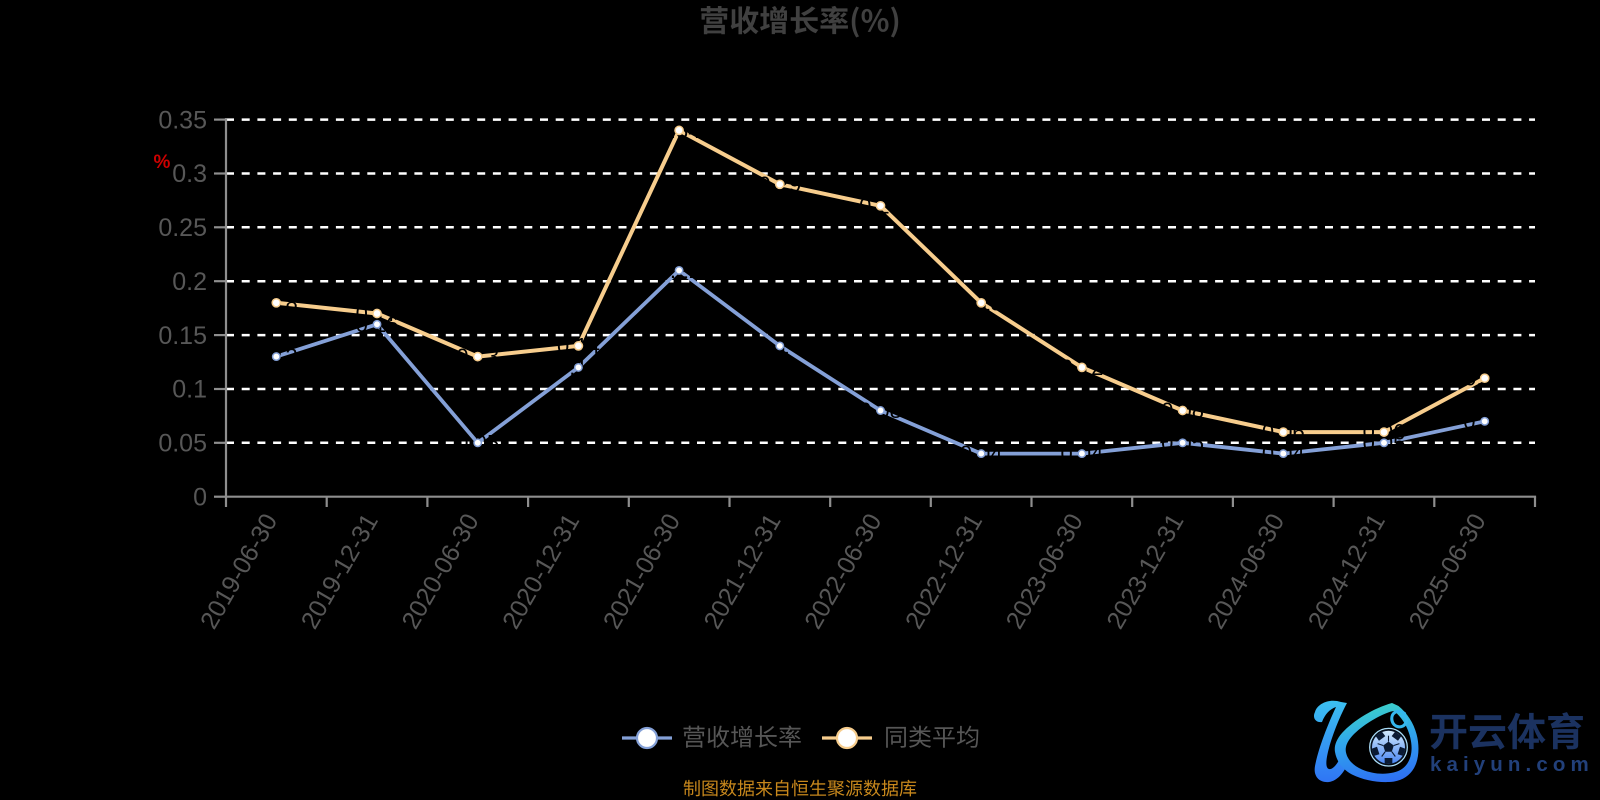  Describe the element at coordinates (182, 228) in the screenshot. I see `svg-text: 0.25` at that location.